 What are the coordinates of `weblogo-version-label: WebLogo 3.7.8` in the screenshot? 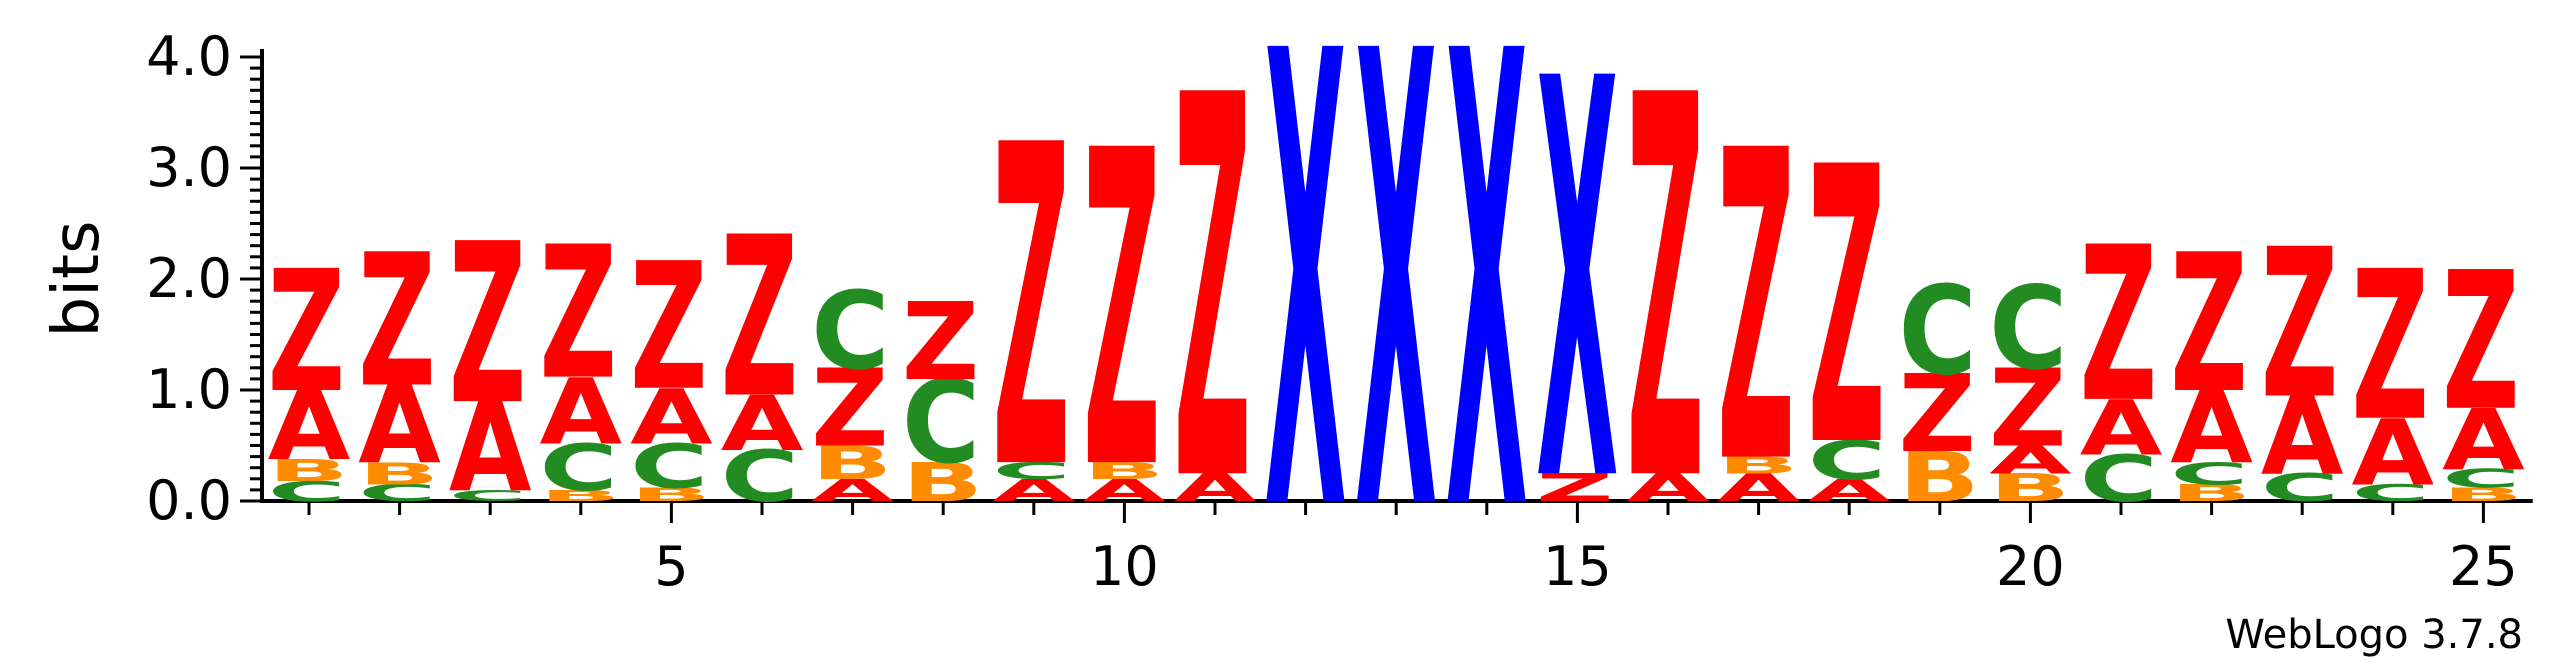 It's located at (2374, 635).